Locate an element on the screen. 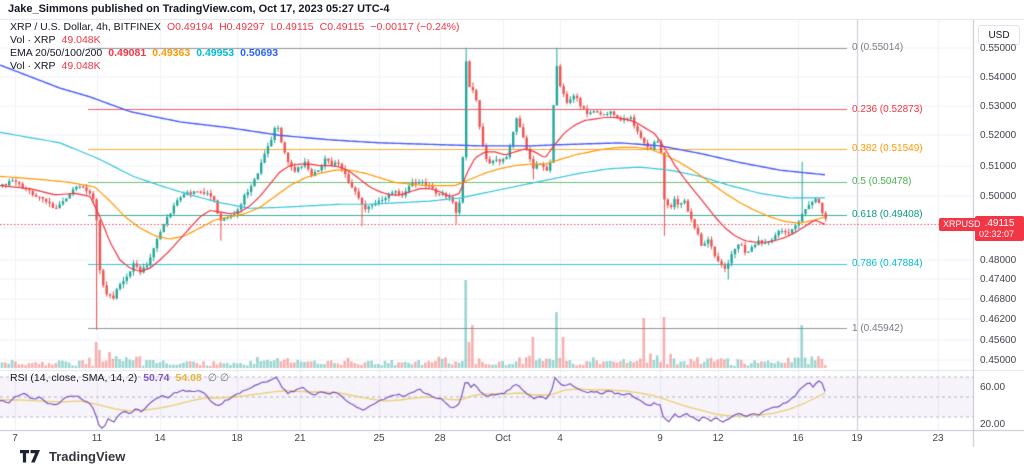 This screenshot has height=472, width=1024. fib-level-label: 0.5 (0.50478) is located at coordinates (882, 182).